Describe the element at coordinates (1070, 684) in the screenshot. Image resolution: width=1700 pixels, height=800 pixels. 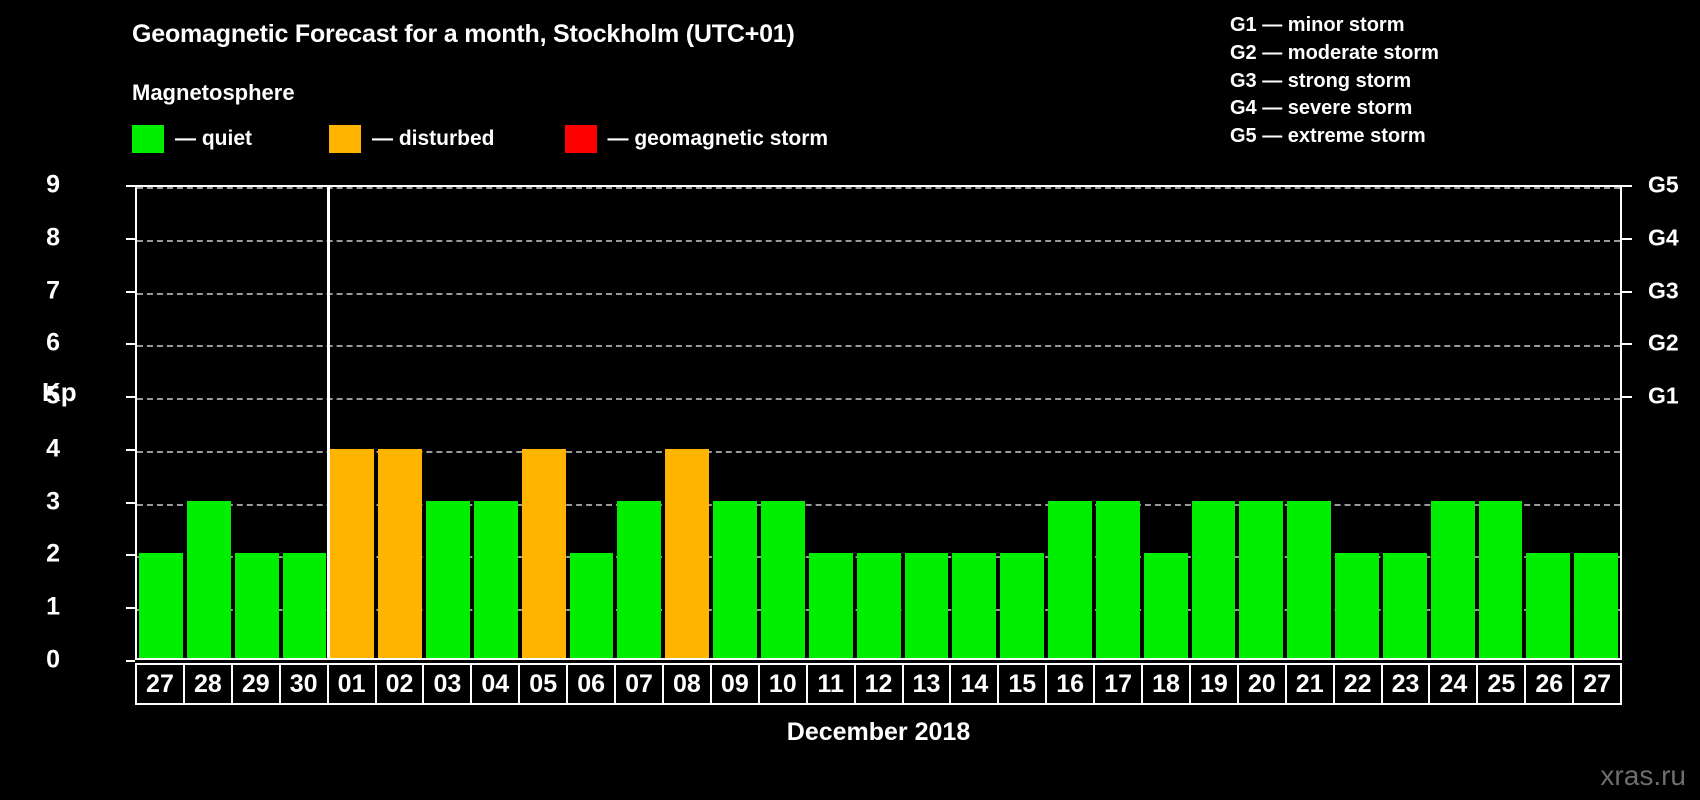
I see `x-label-16: 16` at that location.